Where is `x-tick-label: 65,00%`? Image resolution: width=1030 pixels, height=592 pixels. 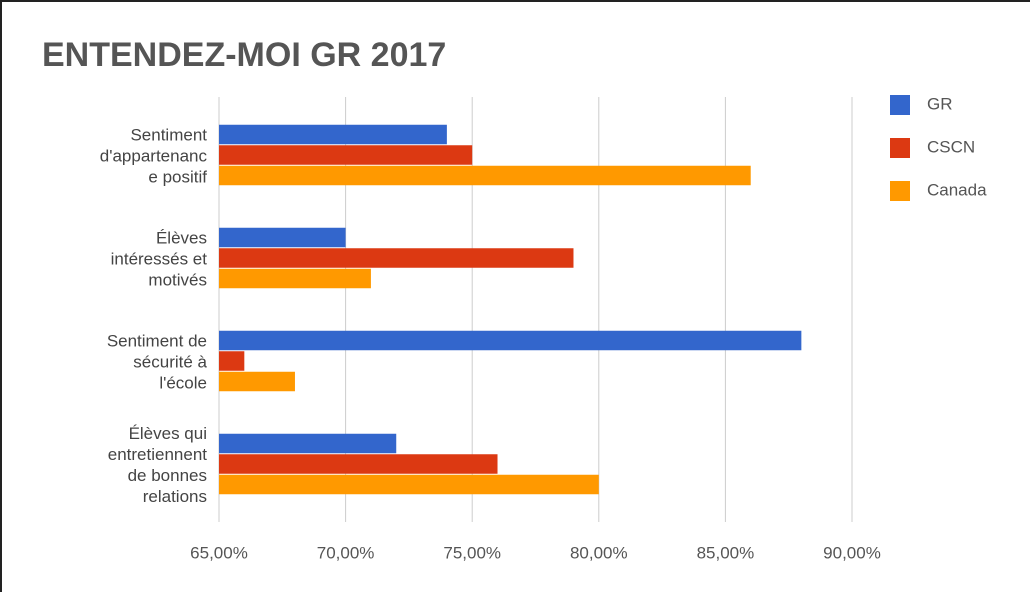
x-tick-label: 65,00% is located at coordinates (219, 552).